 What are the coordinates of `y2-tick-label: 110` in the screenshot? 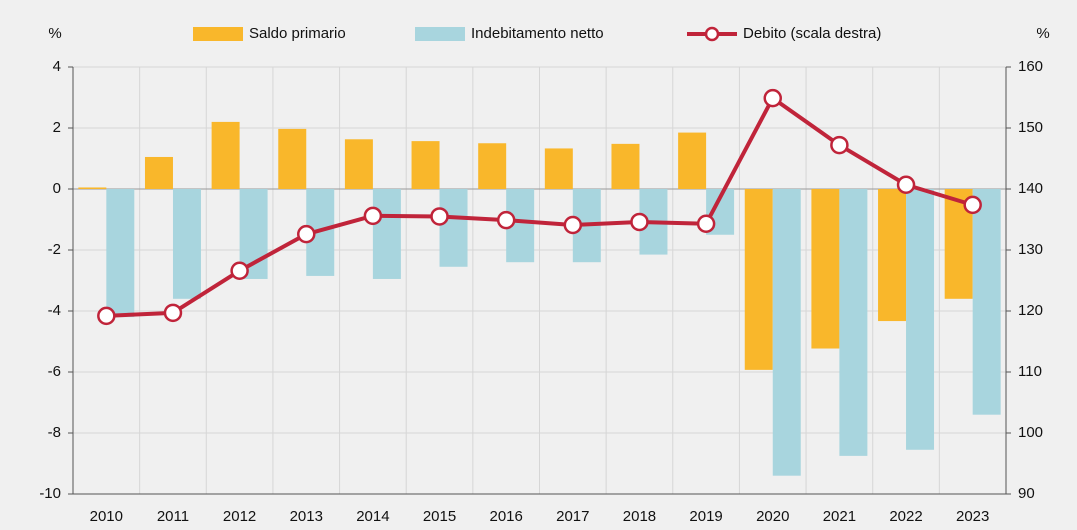 It's located at (1030, 371).